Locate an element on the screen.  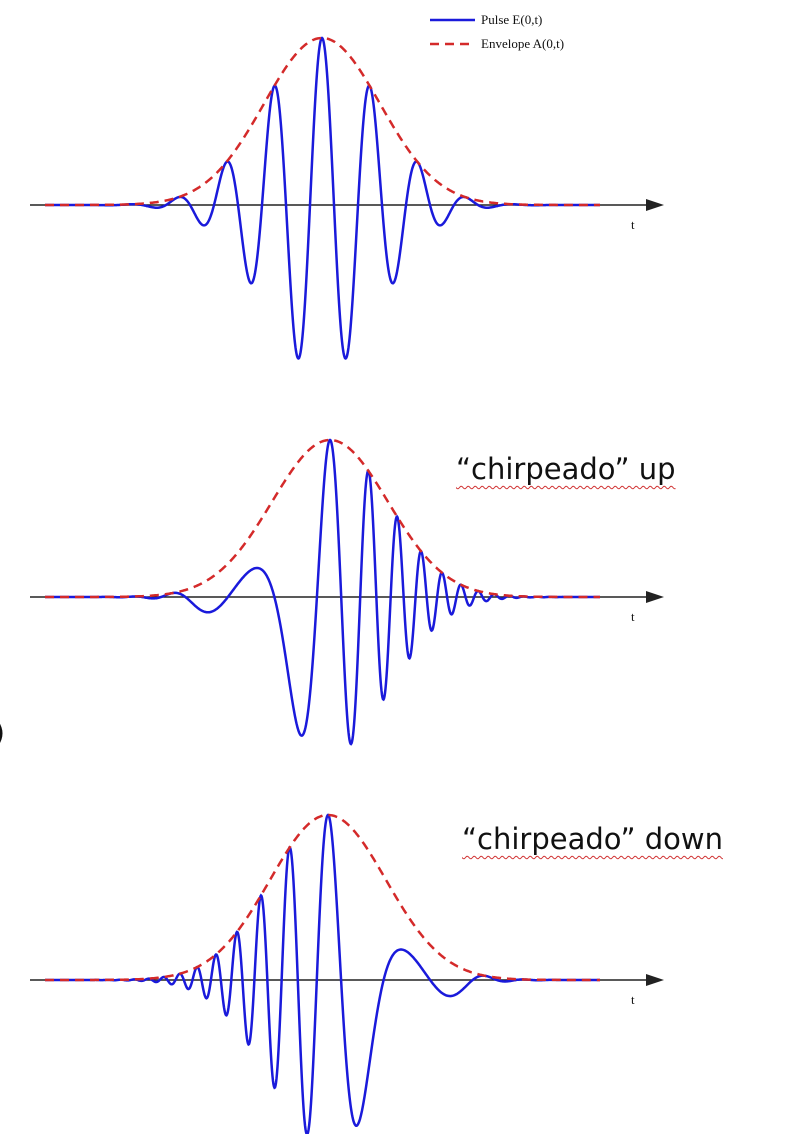
edge-text: ) is located at coordinates (2, 732).